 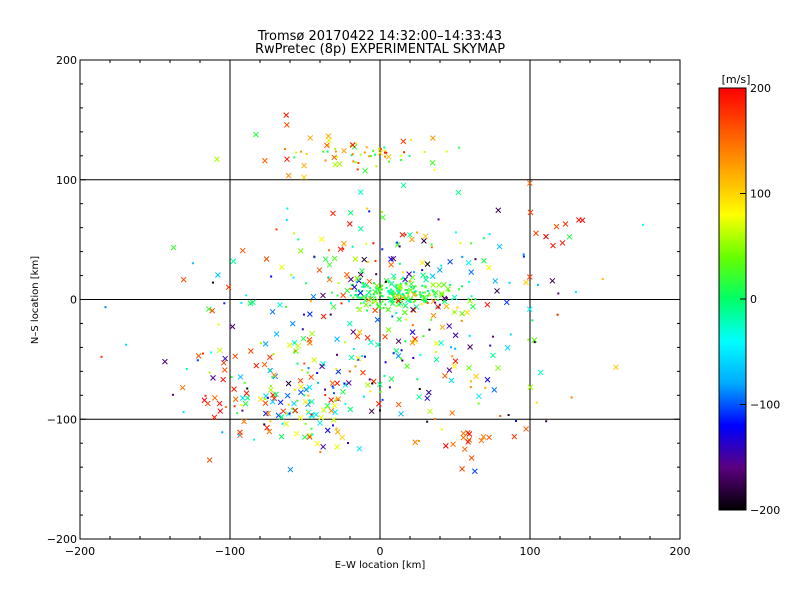 What do you see at coordinates (66, 60) in the screenshot?
I see `y-tick-label: 200` at bounding box center [66, 60].